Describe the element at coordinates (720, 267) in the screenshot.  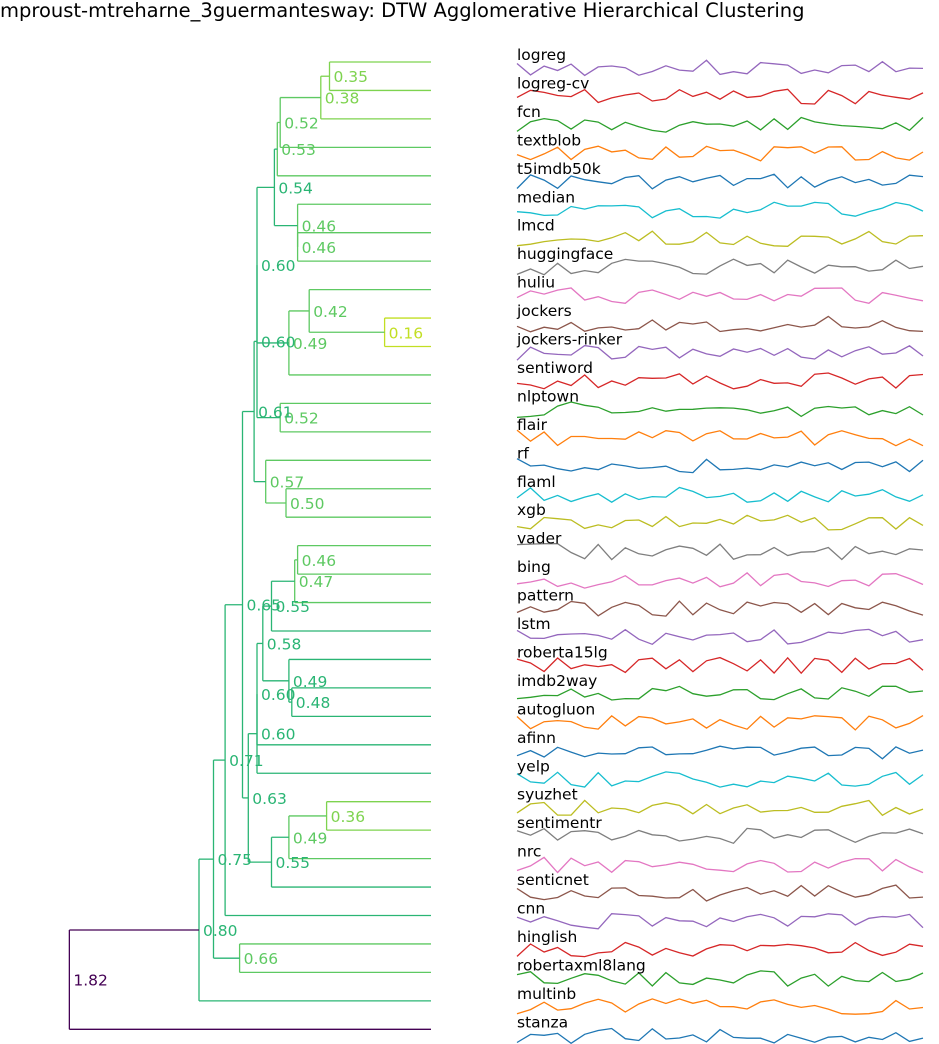
I see `arc-line-huggingface` at that location.